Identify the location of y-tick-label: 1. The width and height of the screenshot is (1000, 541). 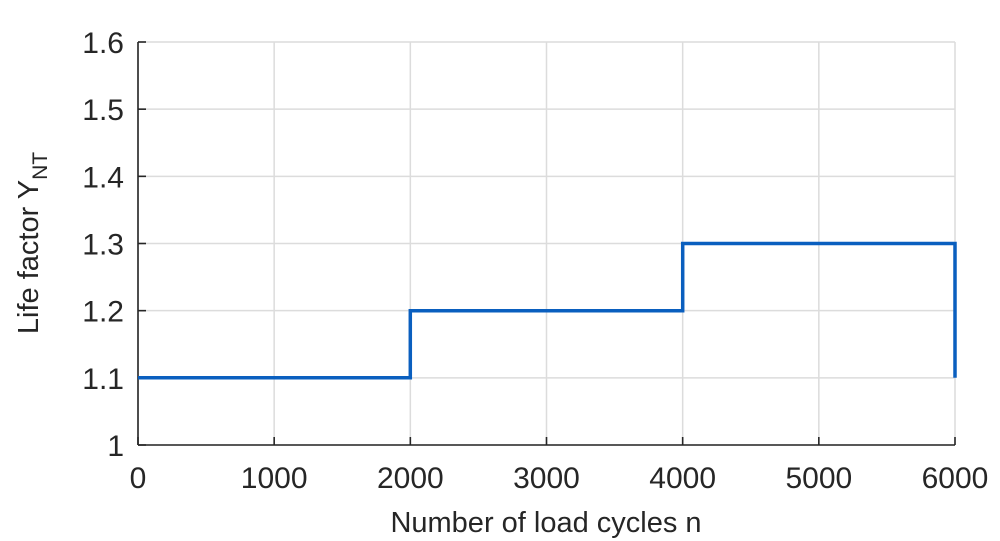
(115, 446).